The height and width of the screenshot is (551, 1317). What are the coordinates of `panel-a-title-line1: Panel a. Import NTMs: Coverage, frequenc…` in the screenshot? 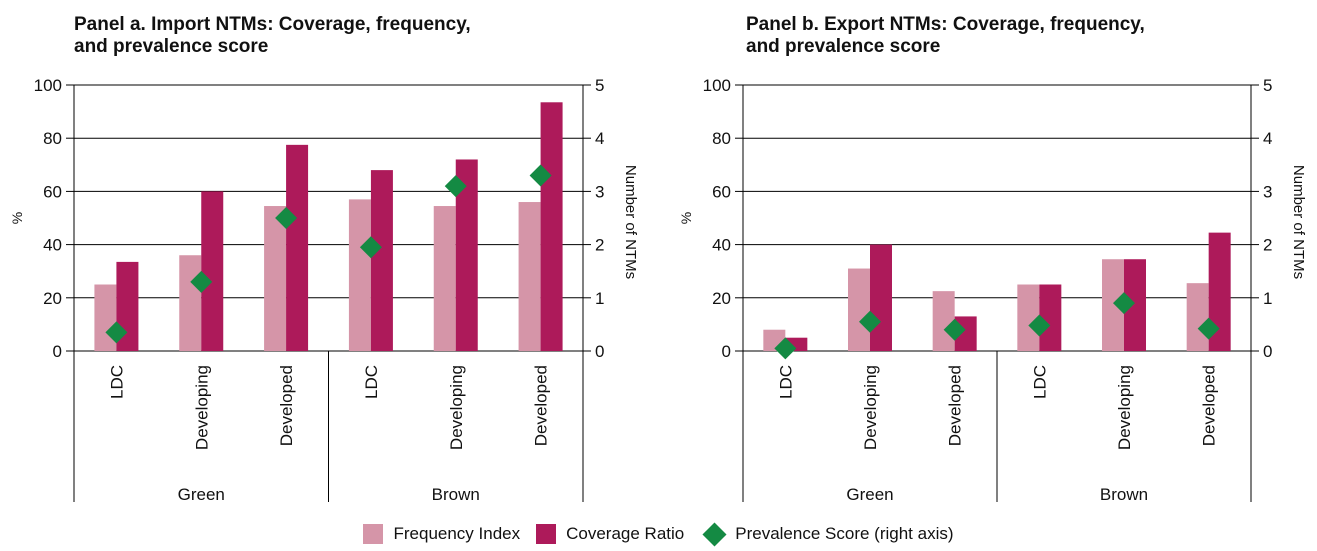 It's located at (272, 24).